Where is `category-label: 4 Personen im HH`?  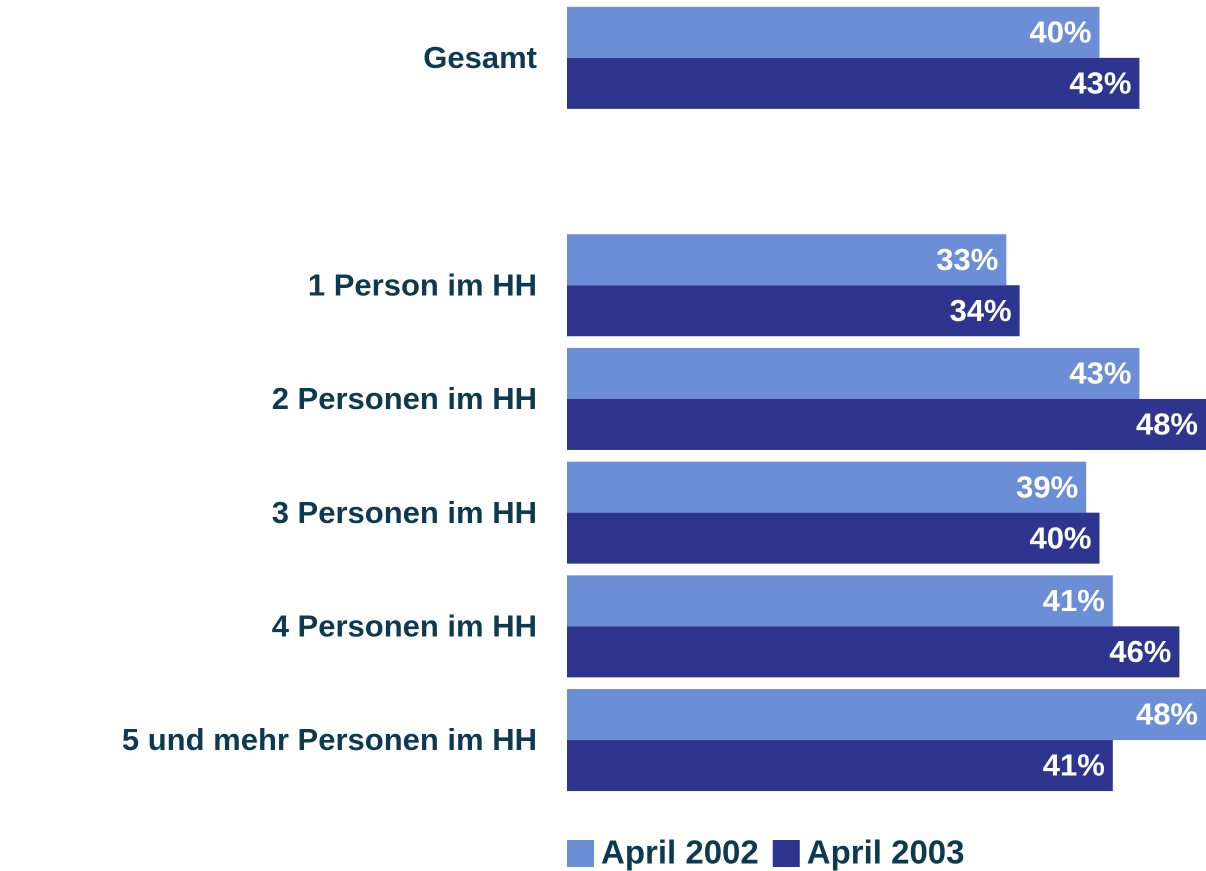
category-label: 4 Personen im HH is located at coordinates (404, 626).